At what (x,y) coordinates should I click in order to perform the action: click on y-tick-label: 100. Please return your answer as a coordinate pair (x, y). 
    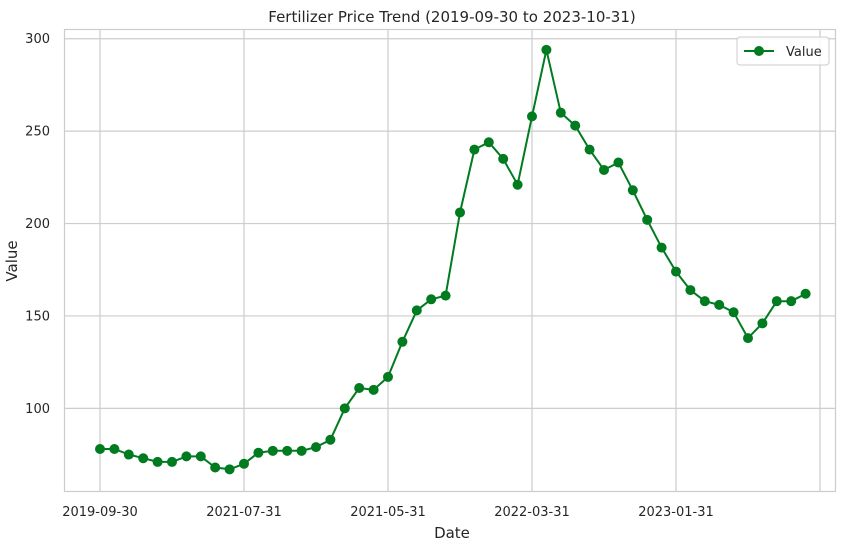
    Looking at the image, I should click on (37, 409).